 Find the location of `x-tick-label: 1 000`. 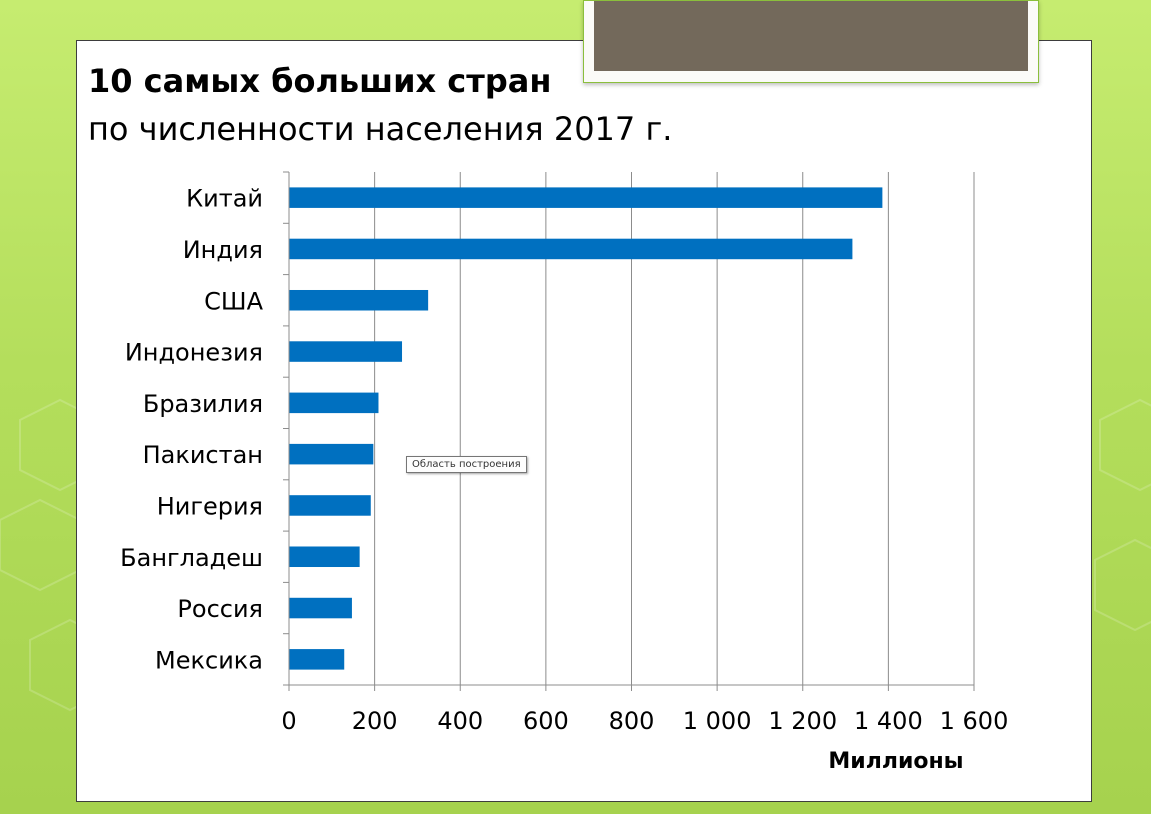

x-tick-label: 1 000 is located at coordinates (717, 721).